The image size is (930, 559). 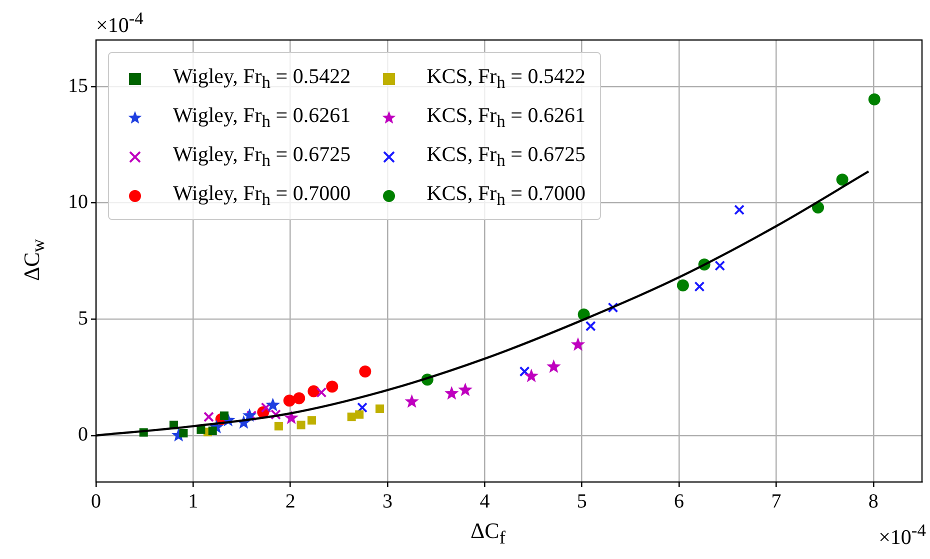 What do you see at coordinates (776, 501) in the screenshot?
I see `x-tick-label: 7` at bounding box center [776, 501].